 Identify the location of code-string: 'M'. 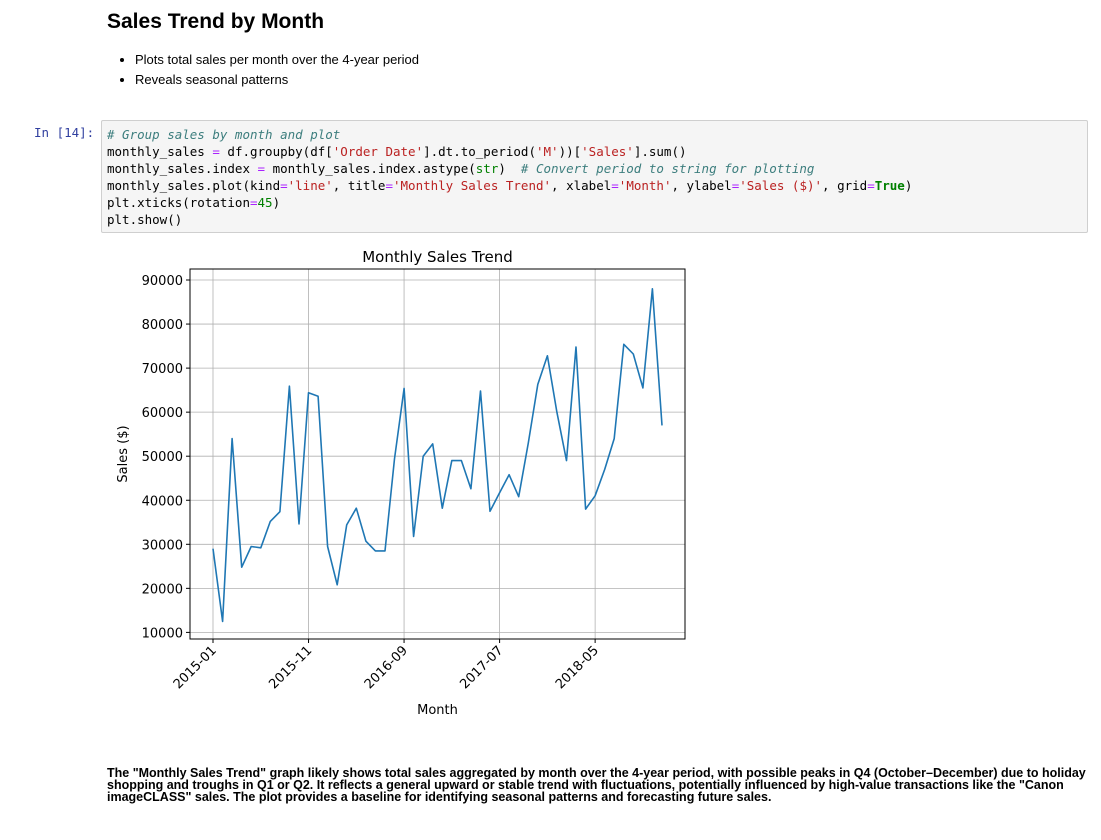
(547, 151).